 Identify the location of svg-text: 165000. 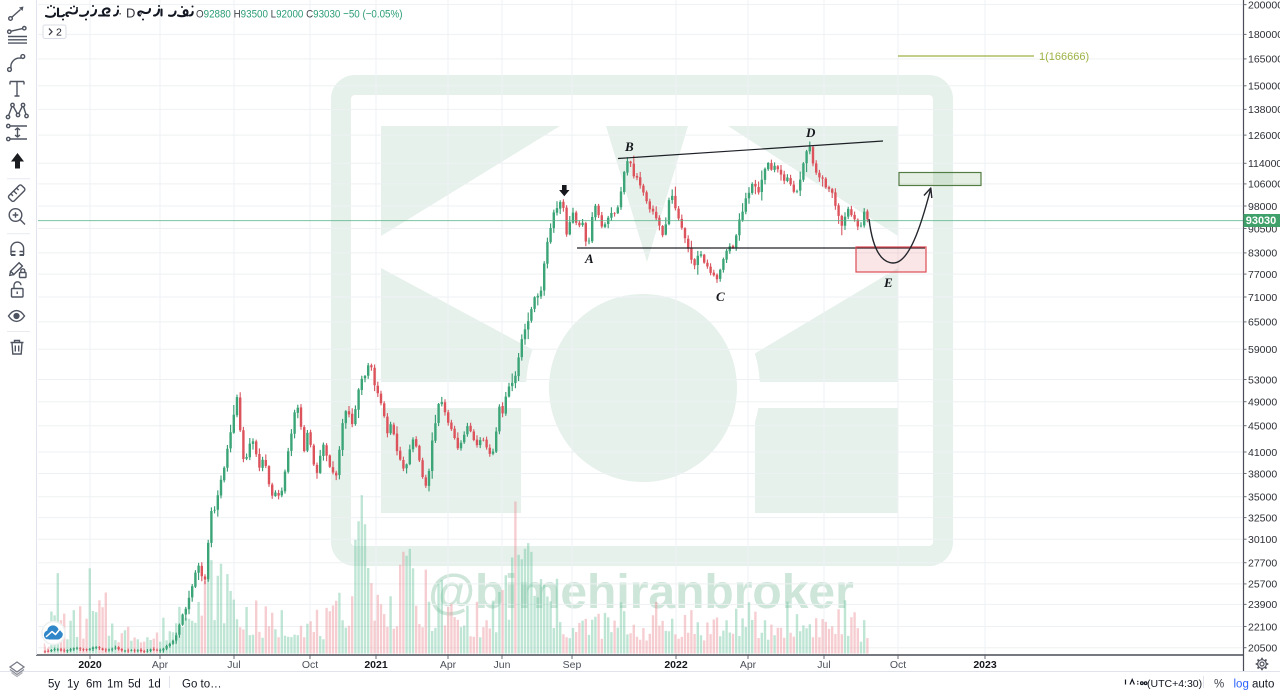
(1264, 60).